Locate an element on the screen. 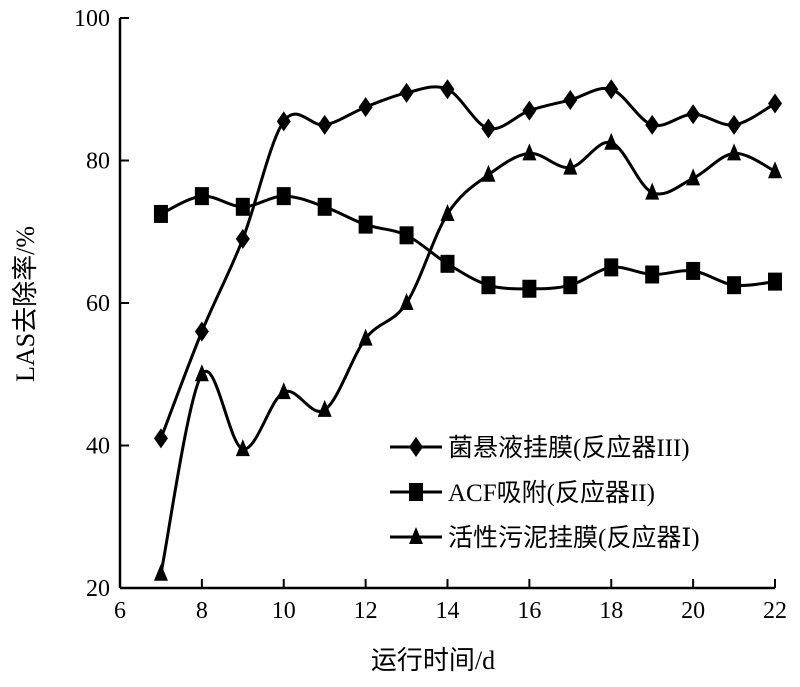  y-tick-label: 40 is located at coordinates (98, 447).